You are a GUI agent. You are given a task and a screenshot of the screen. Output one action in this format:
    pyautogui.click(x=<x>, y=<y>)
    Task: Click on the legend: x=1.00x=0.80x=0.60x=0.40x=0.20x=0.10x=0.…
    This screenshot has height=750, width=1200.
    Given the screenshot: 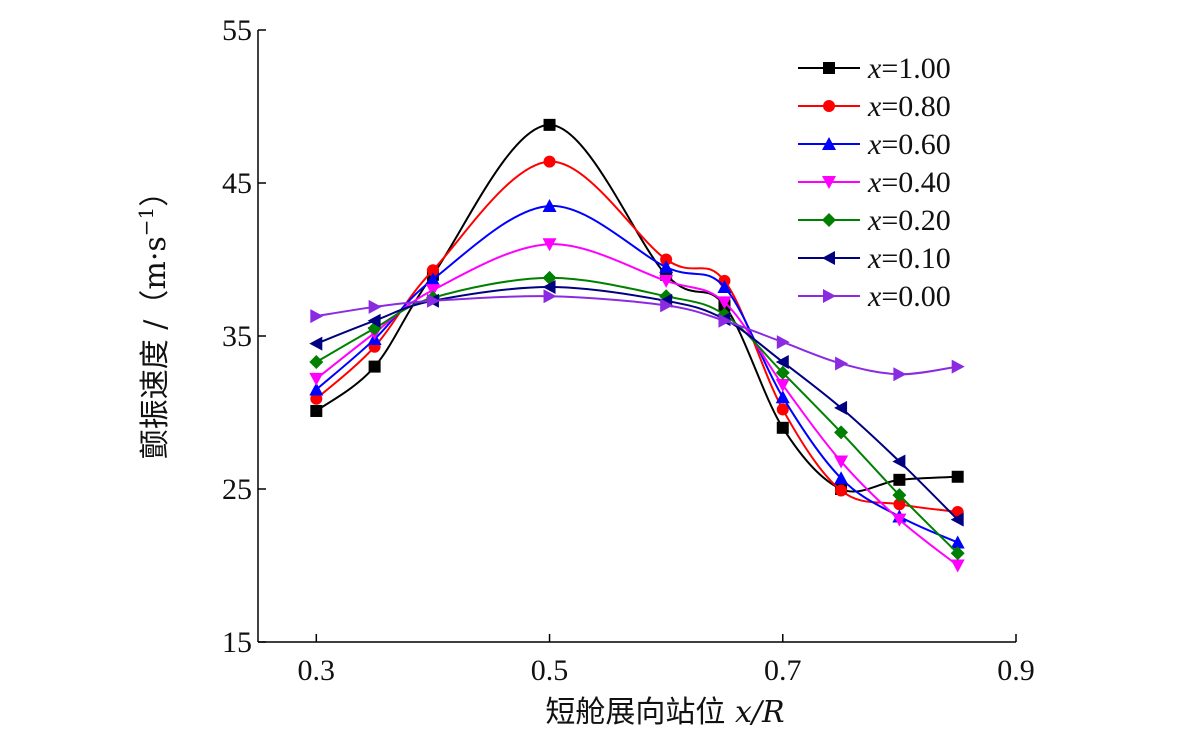 What is the action you would take?
    pyautogui.click(x=874, y=182)
    